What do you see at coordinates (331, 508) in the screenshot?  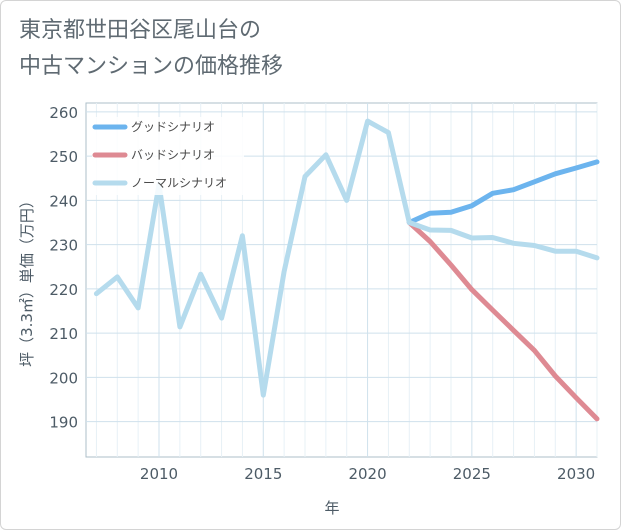 I see `x-axis-title: 年` at bounding box center [331, 508].